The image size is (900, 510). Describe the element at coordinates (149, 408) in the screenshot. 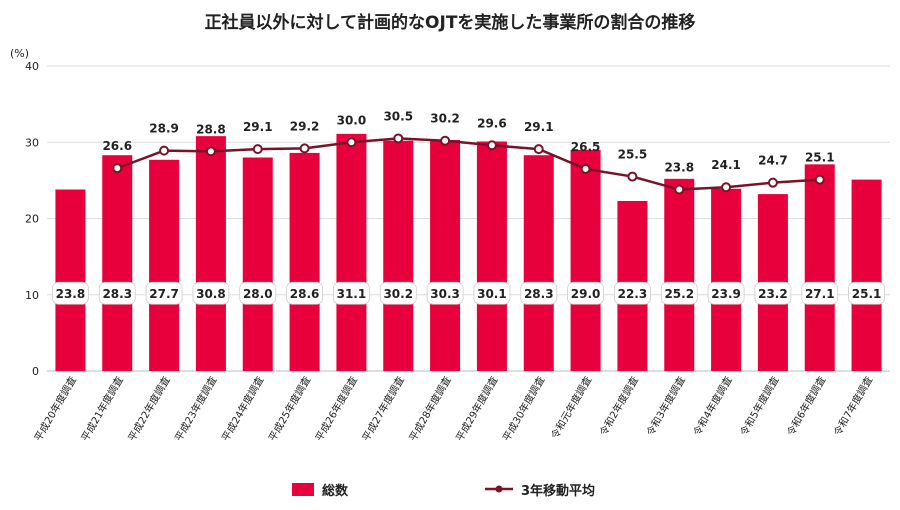

I see `x-category-label: 平成22年度調査` at that location.